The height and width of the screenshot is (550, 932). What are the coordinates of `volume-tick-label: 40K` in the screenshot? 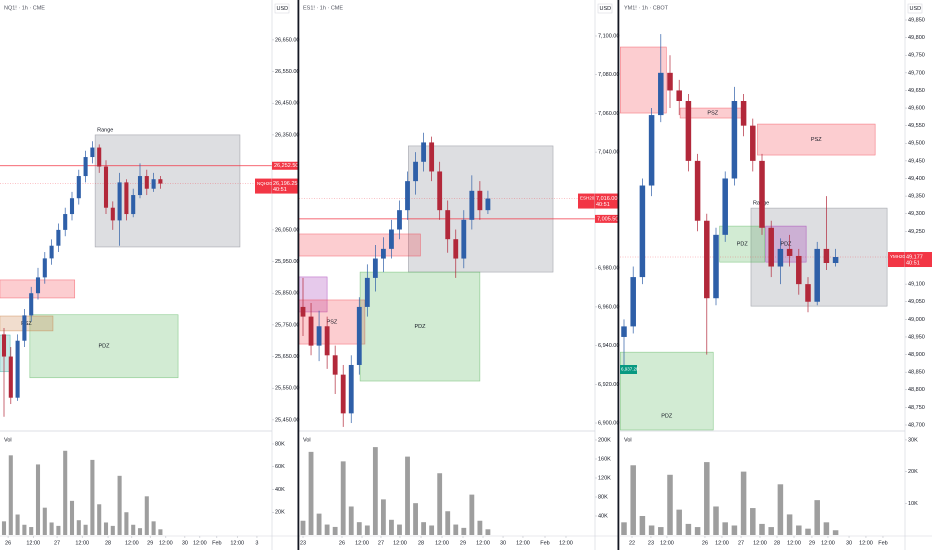 It's located at (603, 516).